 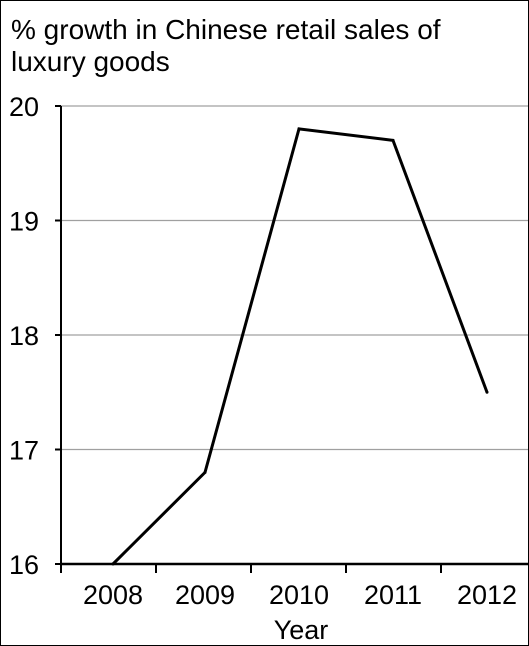 What do you see at coordinates (226, 29) in the screenshot?
I see `chart-title-line-1: % growth in Chinese retail sales of` at bounding box center [226, 29].